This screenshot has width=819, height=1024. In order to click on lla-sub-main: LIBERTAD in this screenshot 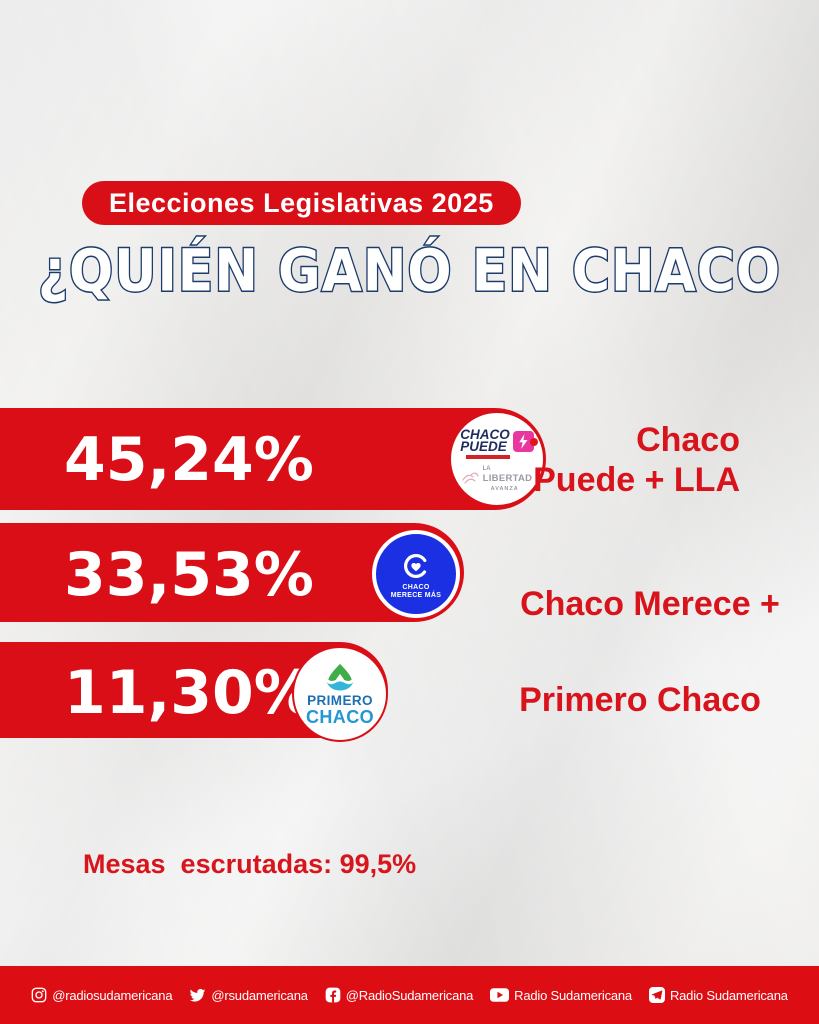, I will do `click(507, 478)`.